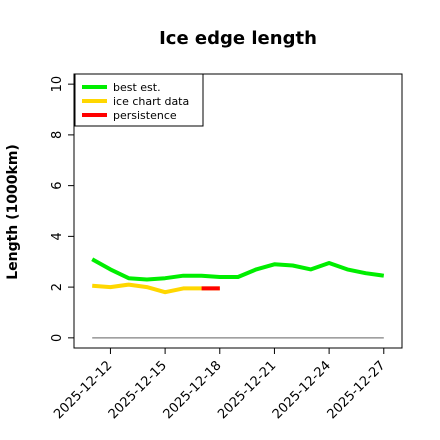 The height and width of the screenshot is (440, 440). I want to click on y-tick-label: 10, so click(57, 84).